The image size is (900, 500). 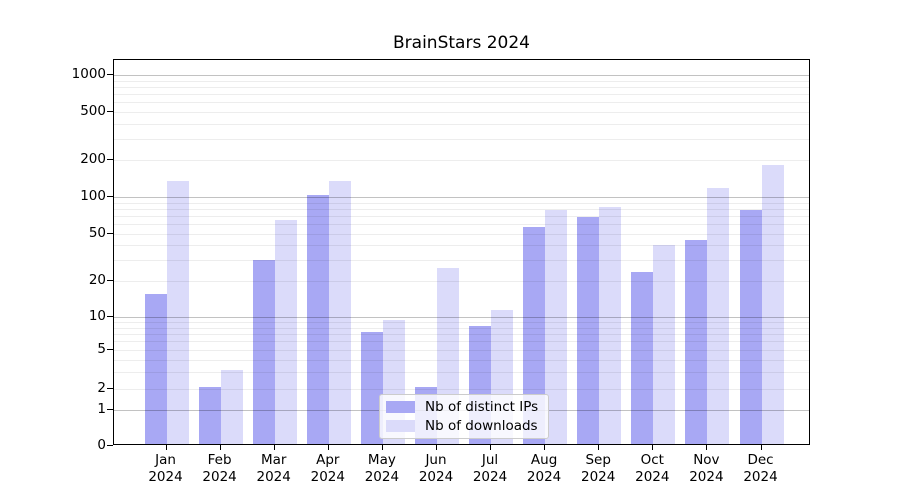 What do you see at coordinates (285, 331) in the screenshot?
I see `bar-mar-downloads` at bounding box center [285, 331].